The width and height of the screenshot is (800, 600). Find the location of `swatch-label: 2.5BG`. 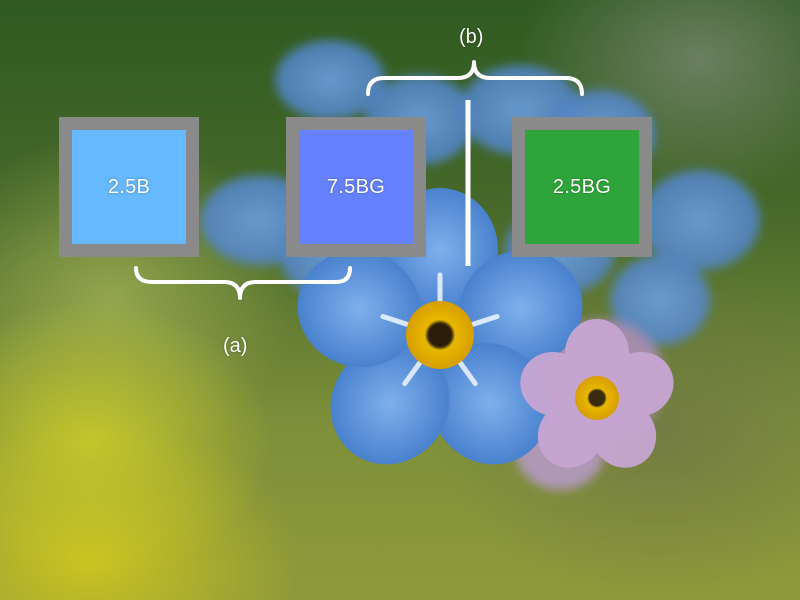

swatch-label: 2.5BG is located at coordinates (582, 186).